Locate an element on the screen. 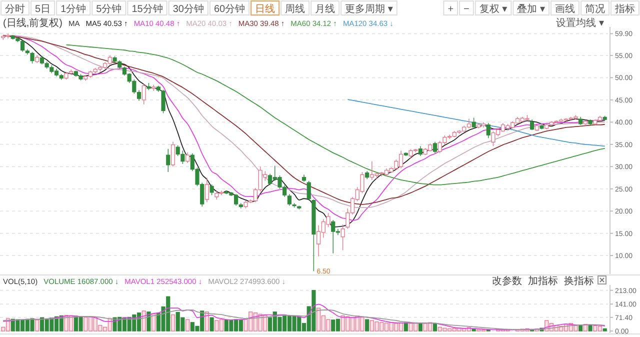 The image size is (640, 337). text: 指标 is located at coordinates (624, 9).